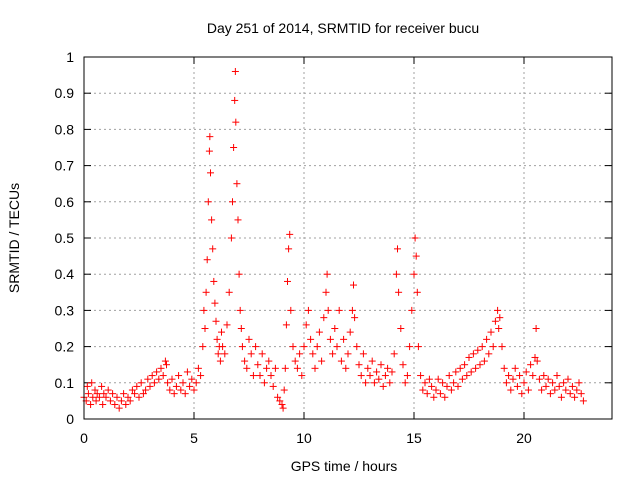 Image resolution: width=640 pixels, height=480 pixels. Describe the element at coordinates (84, 438) in the screenshot. I see `x-tick-label: 0` at that location.